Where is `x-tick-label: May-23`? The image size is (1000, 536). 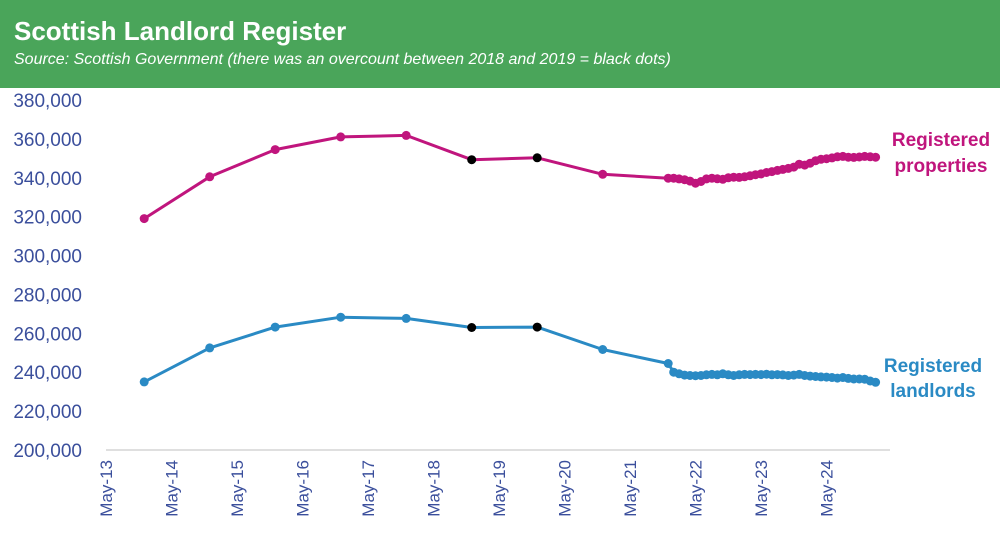 x-tick-label: May-23 is located at coordinates (761, 488).